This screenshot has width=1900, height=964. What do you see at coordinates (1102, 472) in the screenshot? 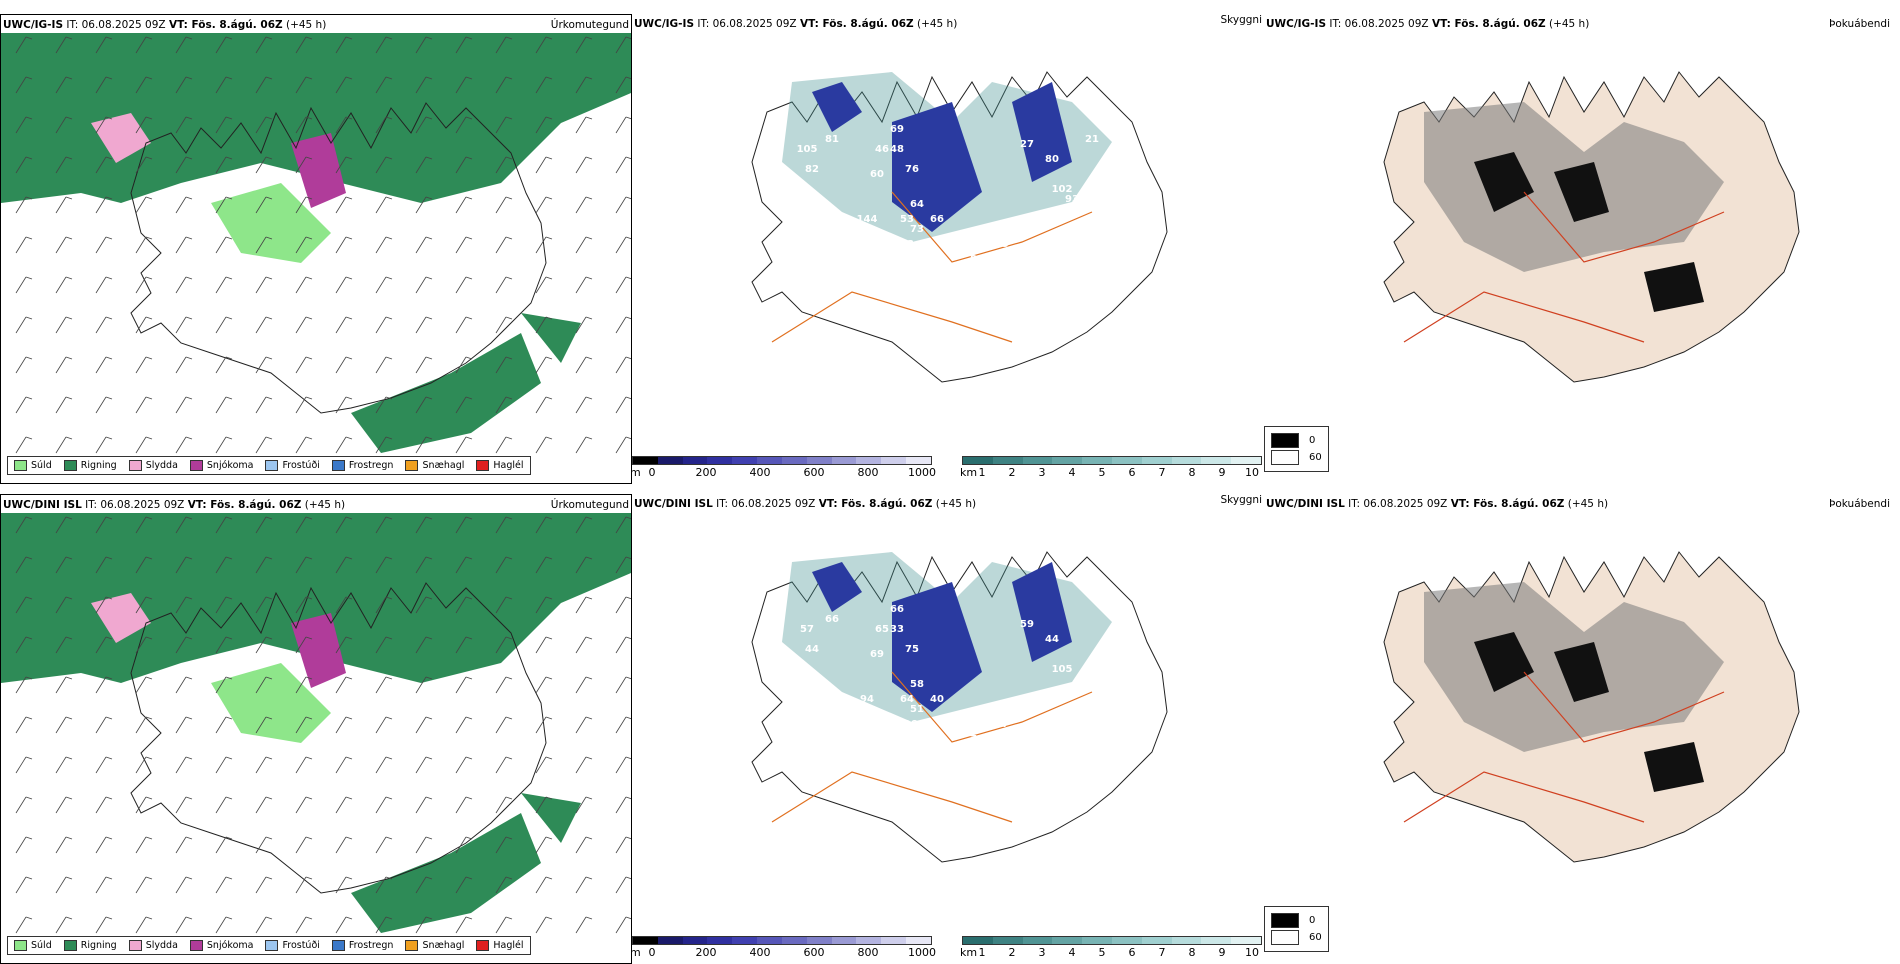
I see `colorbar-tick: 5` at bounding box center [1102, 472].